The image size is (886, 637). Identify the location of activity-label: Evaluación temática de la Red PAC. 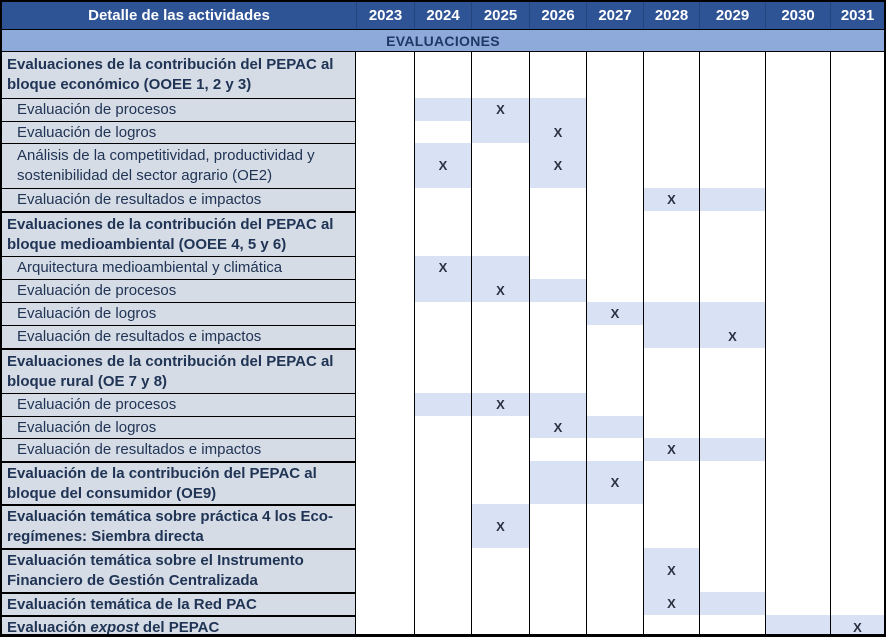
(179, 603).